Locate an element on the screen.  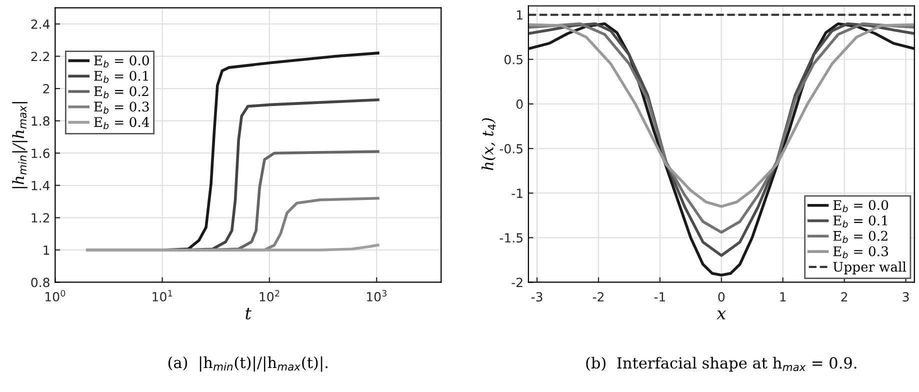
x-tick-label: -1 is located at coordinates (660, 297).